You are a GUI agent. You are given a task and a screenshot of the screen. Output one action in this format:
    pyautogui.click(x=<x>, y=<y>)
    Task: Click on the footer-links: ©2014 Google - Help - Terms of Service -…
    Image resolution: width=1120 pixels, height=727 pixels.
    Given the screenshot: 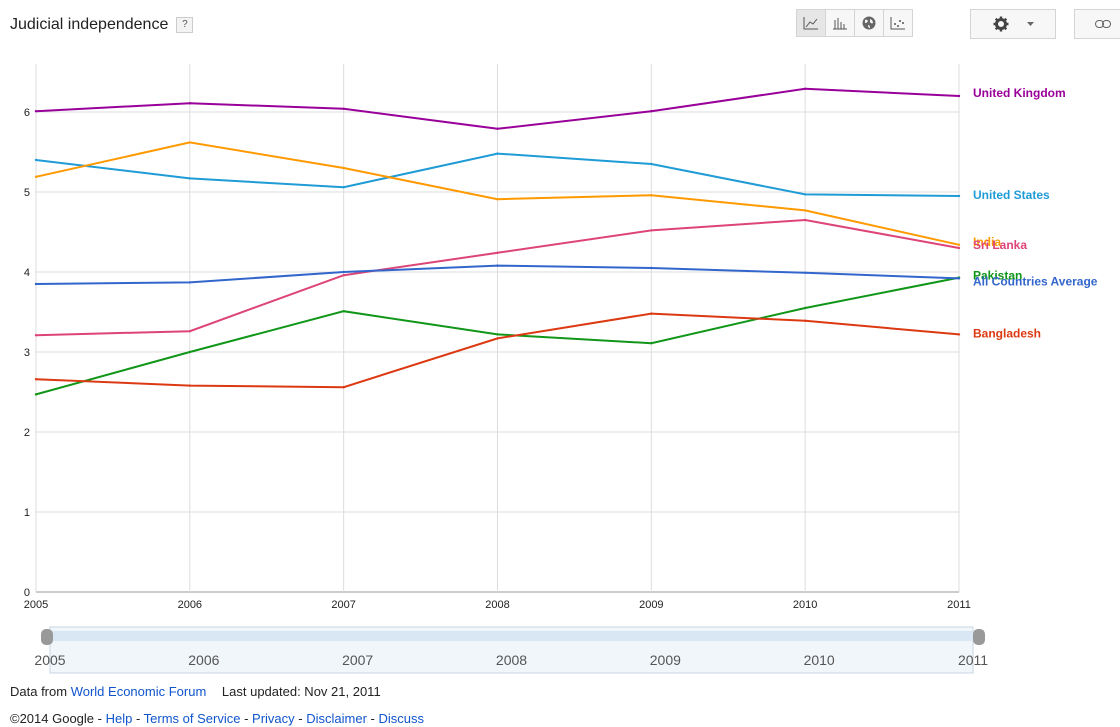 What is the action you would take?
    pyautogui.click(x=217, y=718)
    